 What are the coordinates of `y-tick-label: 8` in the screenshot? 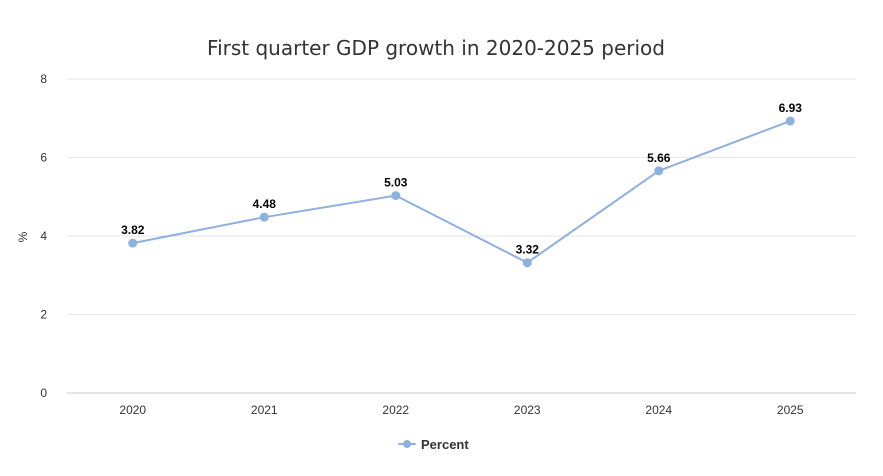 It's located at (43, 79).